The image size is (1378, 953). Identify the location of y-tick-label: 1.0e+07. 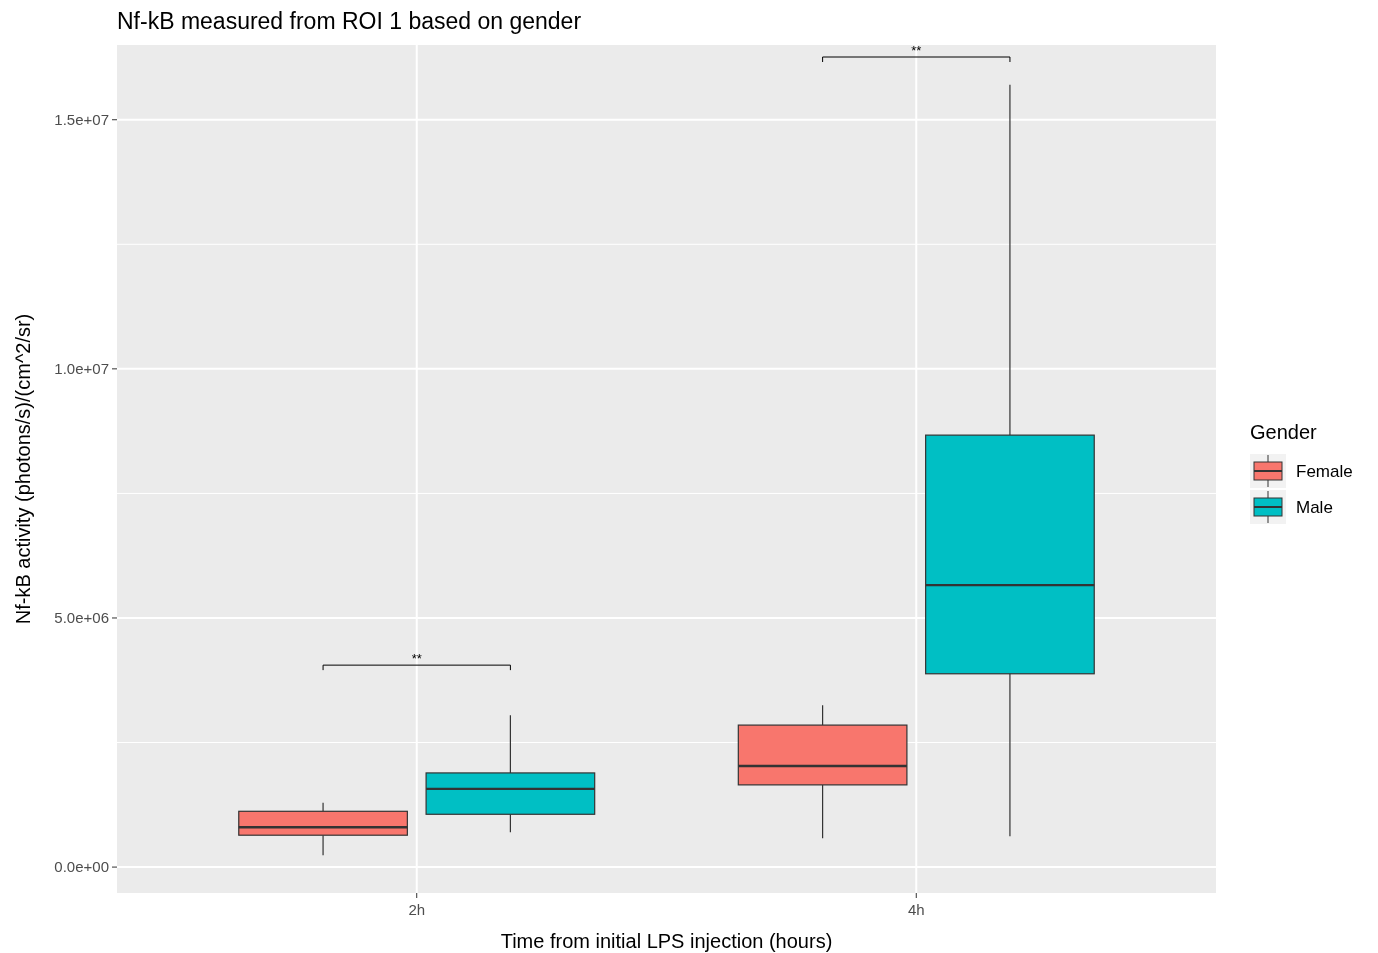
(81, 369).